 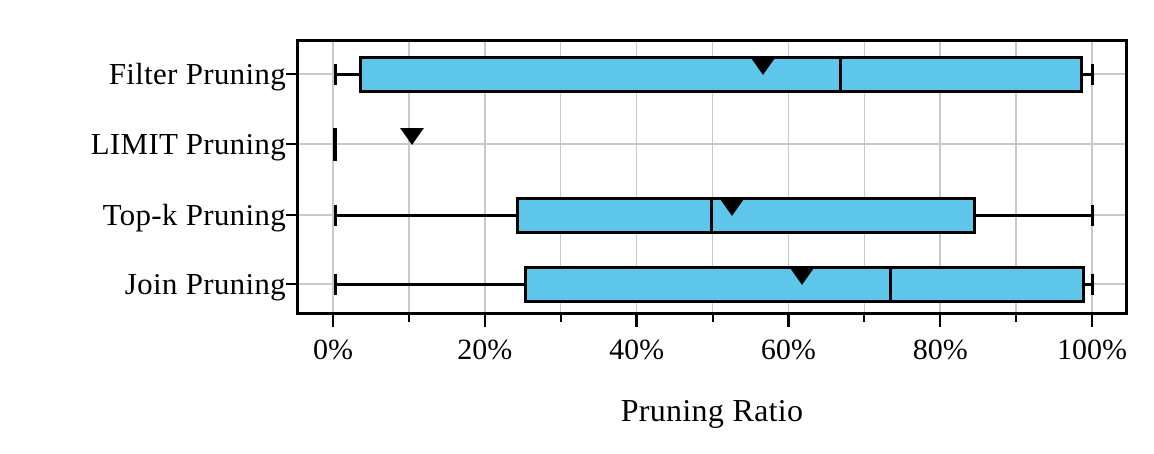 What do you see at coordinates (1092, 349) in the screenshot?
I see `x-tick-label: 100%` at bounding box center [1092, 349].